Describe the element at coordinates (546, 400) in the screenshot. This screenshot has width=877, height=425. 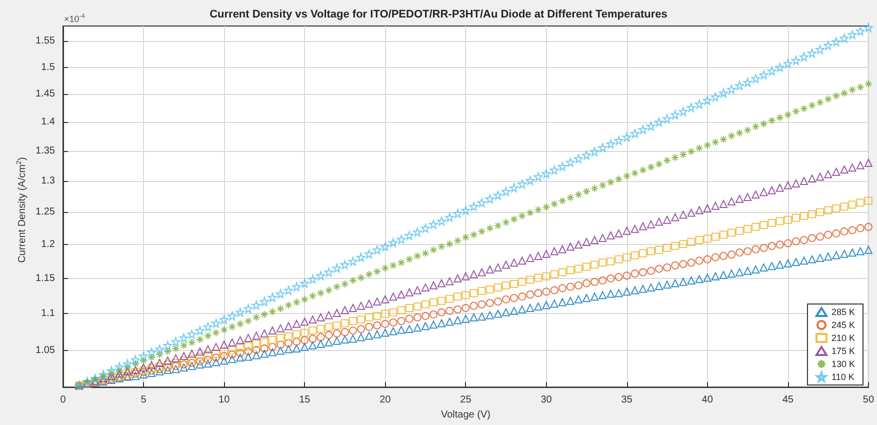
I see `x-tick-label: 30` at that location.